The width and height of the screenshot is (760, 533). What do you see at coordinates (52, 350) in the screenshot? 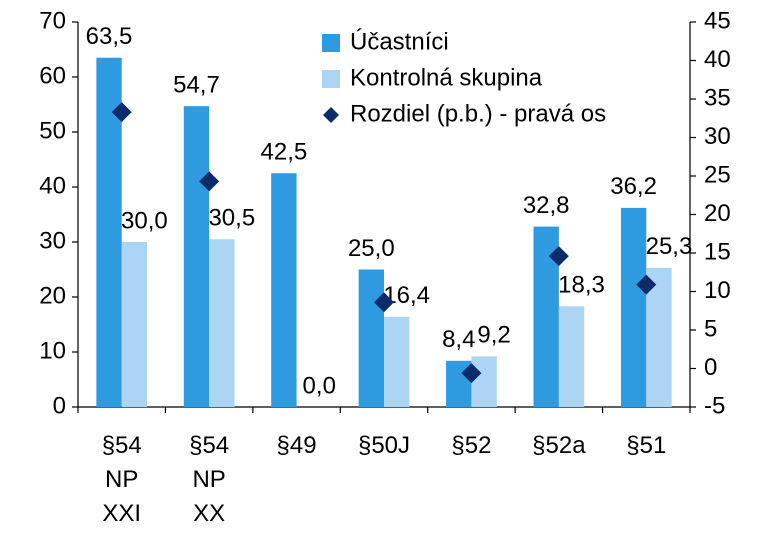
I see `y-tick-label: 10` at bounding box center [52, 350].